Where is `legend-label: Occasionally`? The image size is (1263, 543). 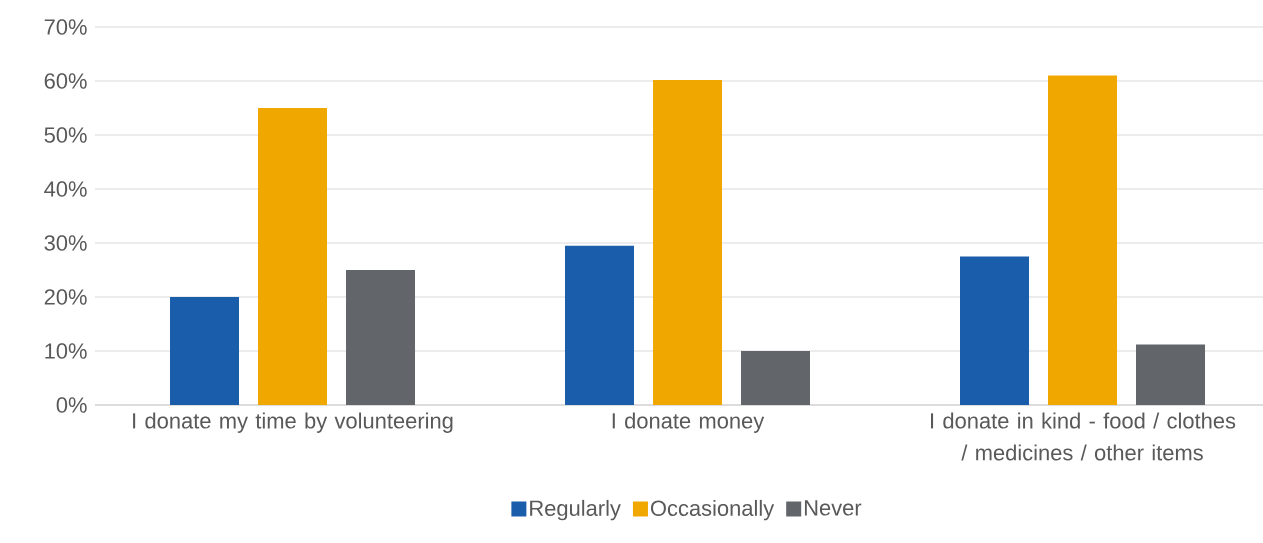 legend-label: Occasionally is located at coordinates (712, 510).